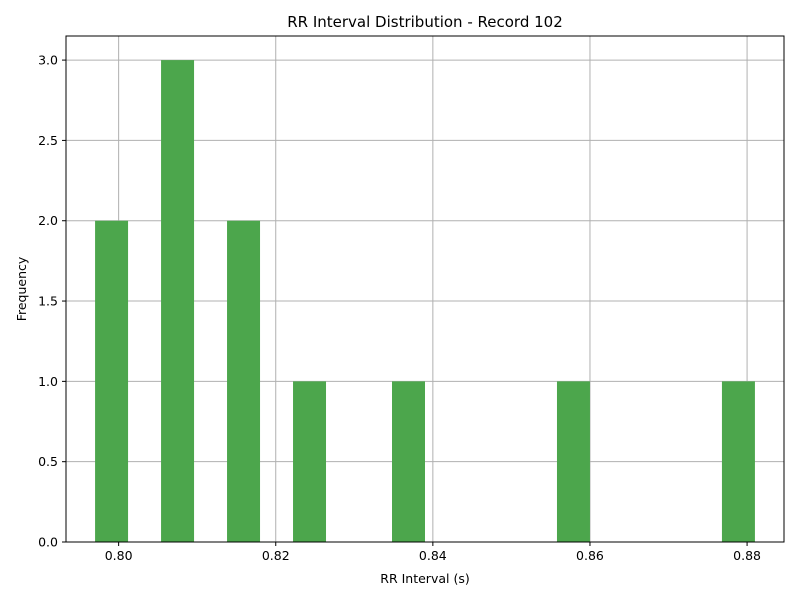 This screenshot has height=600, width=800. Describe the element at coordinates (590, 555) in the screenshot. I see `x-tick-label: 0.86` at that location.